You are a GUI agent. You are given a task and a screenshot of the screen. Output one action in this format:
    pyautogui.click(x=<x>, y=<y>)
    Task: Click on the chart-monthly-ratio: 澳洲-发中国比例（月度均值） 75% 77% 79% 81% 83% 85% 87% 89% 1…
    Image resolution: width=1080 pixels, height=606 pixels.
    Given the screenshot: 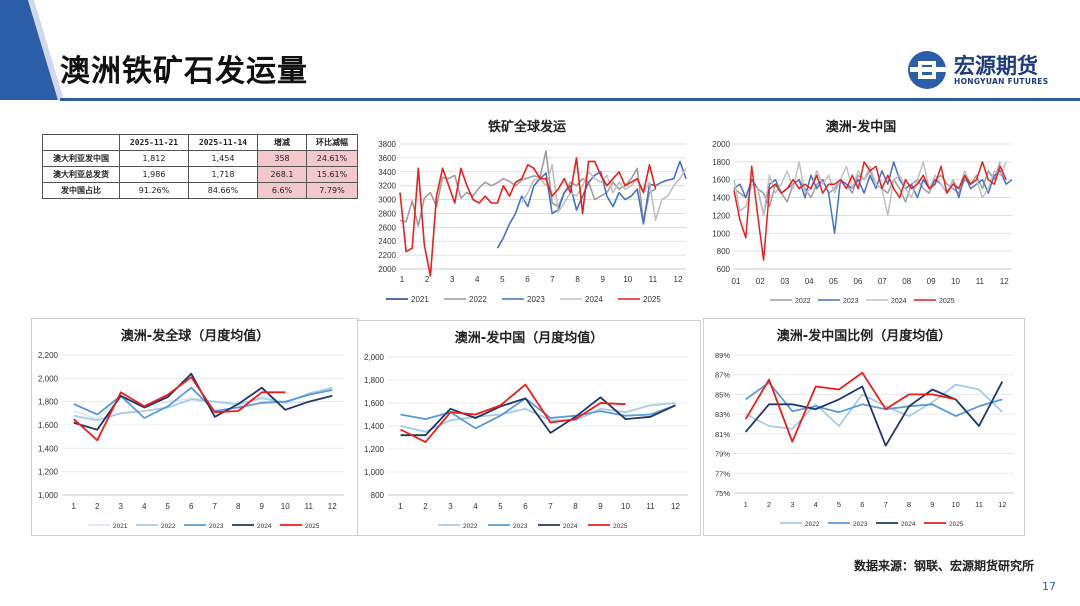 What is the action you would take?
    pyautogui.click(x=864, y=427)
    